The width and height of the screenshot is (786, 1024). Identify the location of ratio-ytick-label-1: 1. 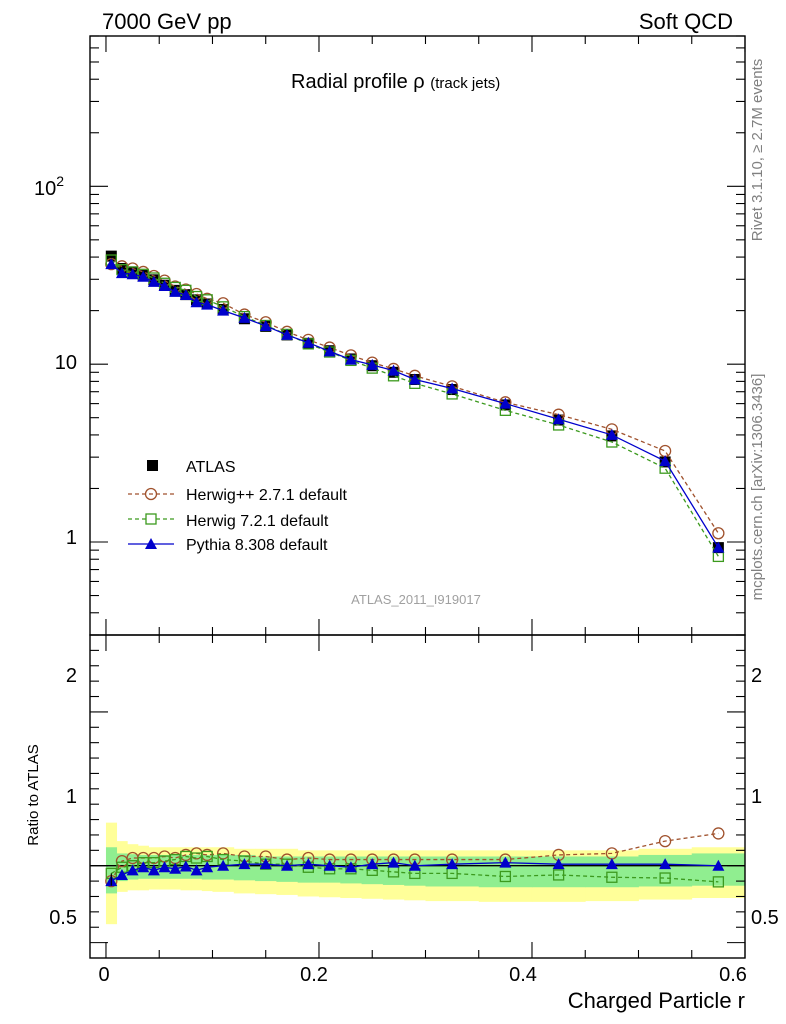
(71, 797).